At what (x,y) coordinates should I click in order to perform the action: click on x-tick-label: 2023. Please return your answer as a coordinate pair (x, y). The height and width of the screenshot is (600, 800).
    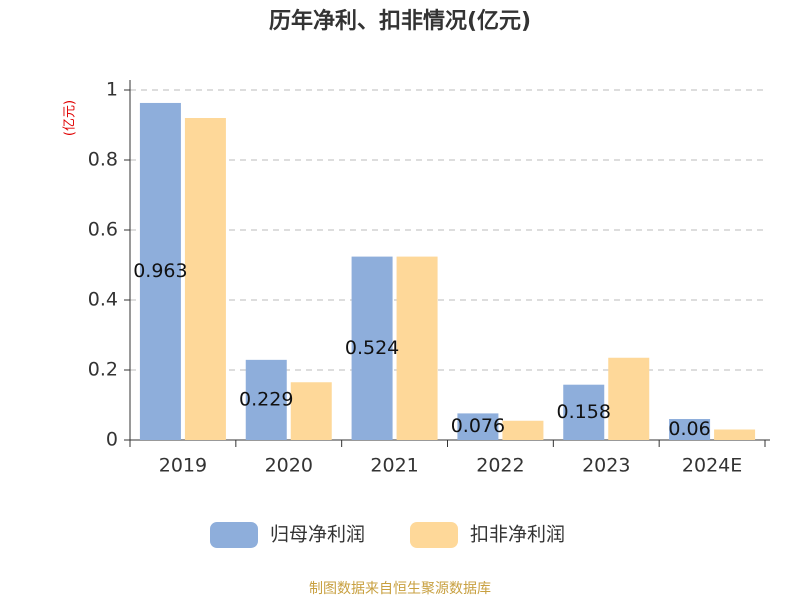
    Looking at the image, I should click on (606, 466).